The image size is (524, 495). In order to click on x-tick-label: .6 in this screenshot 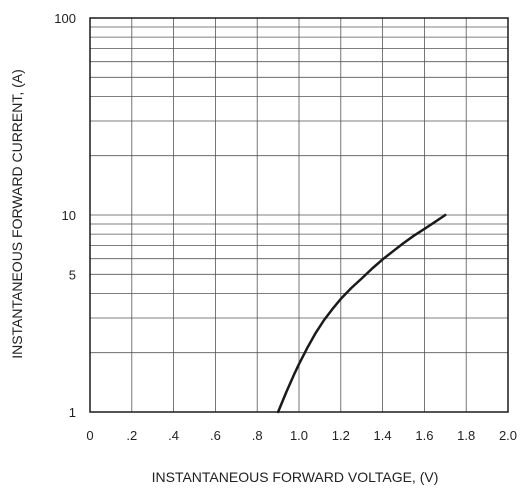, I will do `click(215, 435)`.